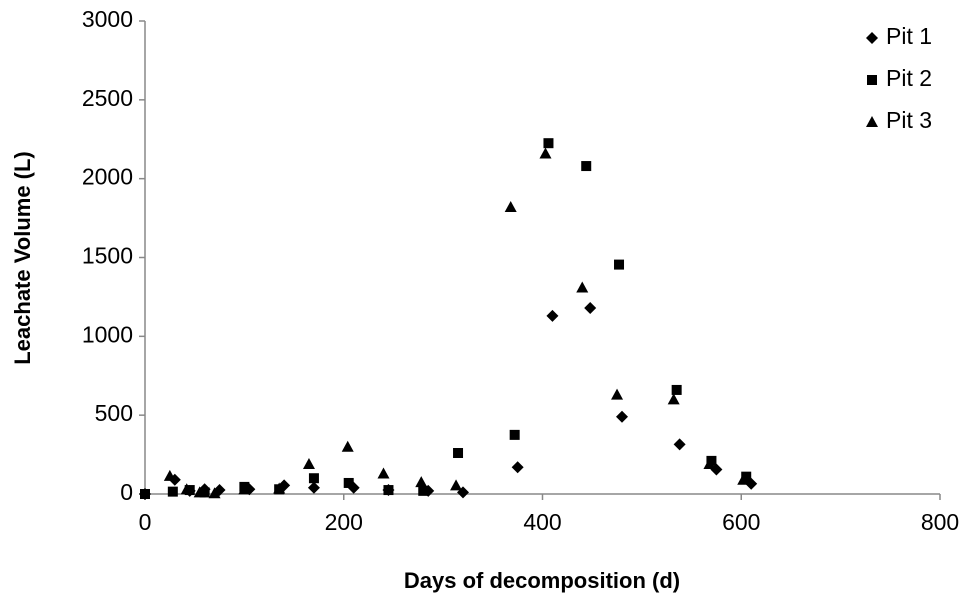  What do you see at coordinates (909, 120) in the screenshot?
I see `legend-label: Pit 3` at bounding box center [909, 120].